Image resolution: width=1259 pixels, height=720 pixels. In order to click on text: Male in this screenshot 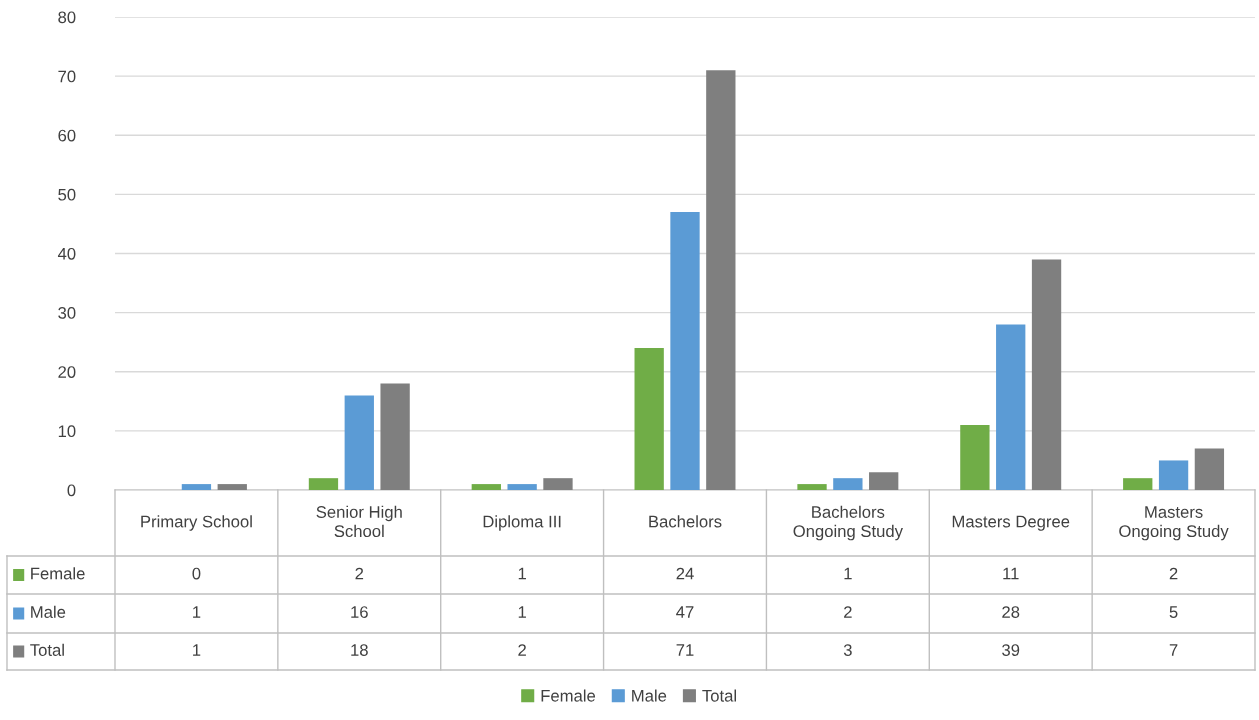, I will do `click(649, 695)`.